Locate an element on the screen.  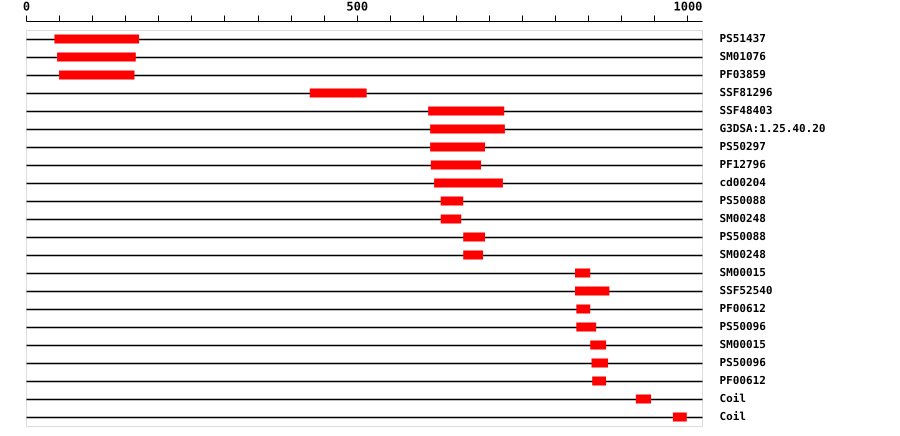
y-tick-label: cd00204 is located at coordinates (743, 182).